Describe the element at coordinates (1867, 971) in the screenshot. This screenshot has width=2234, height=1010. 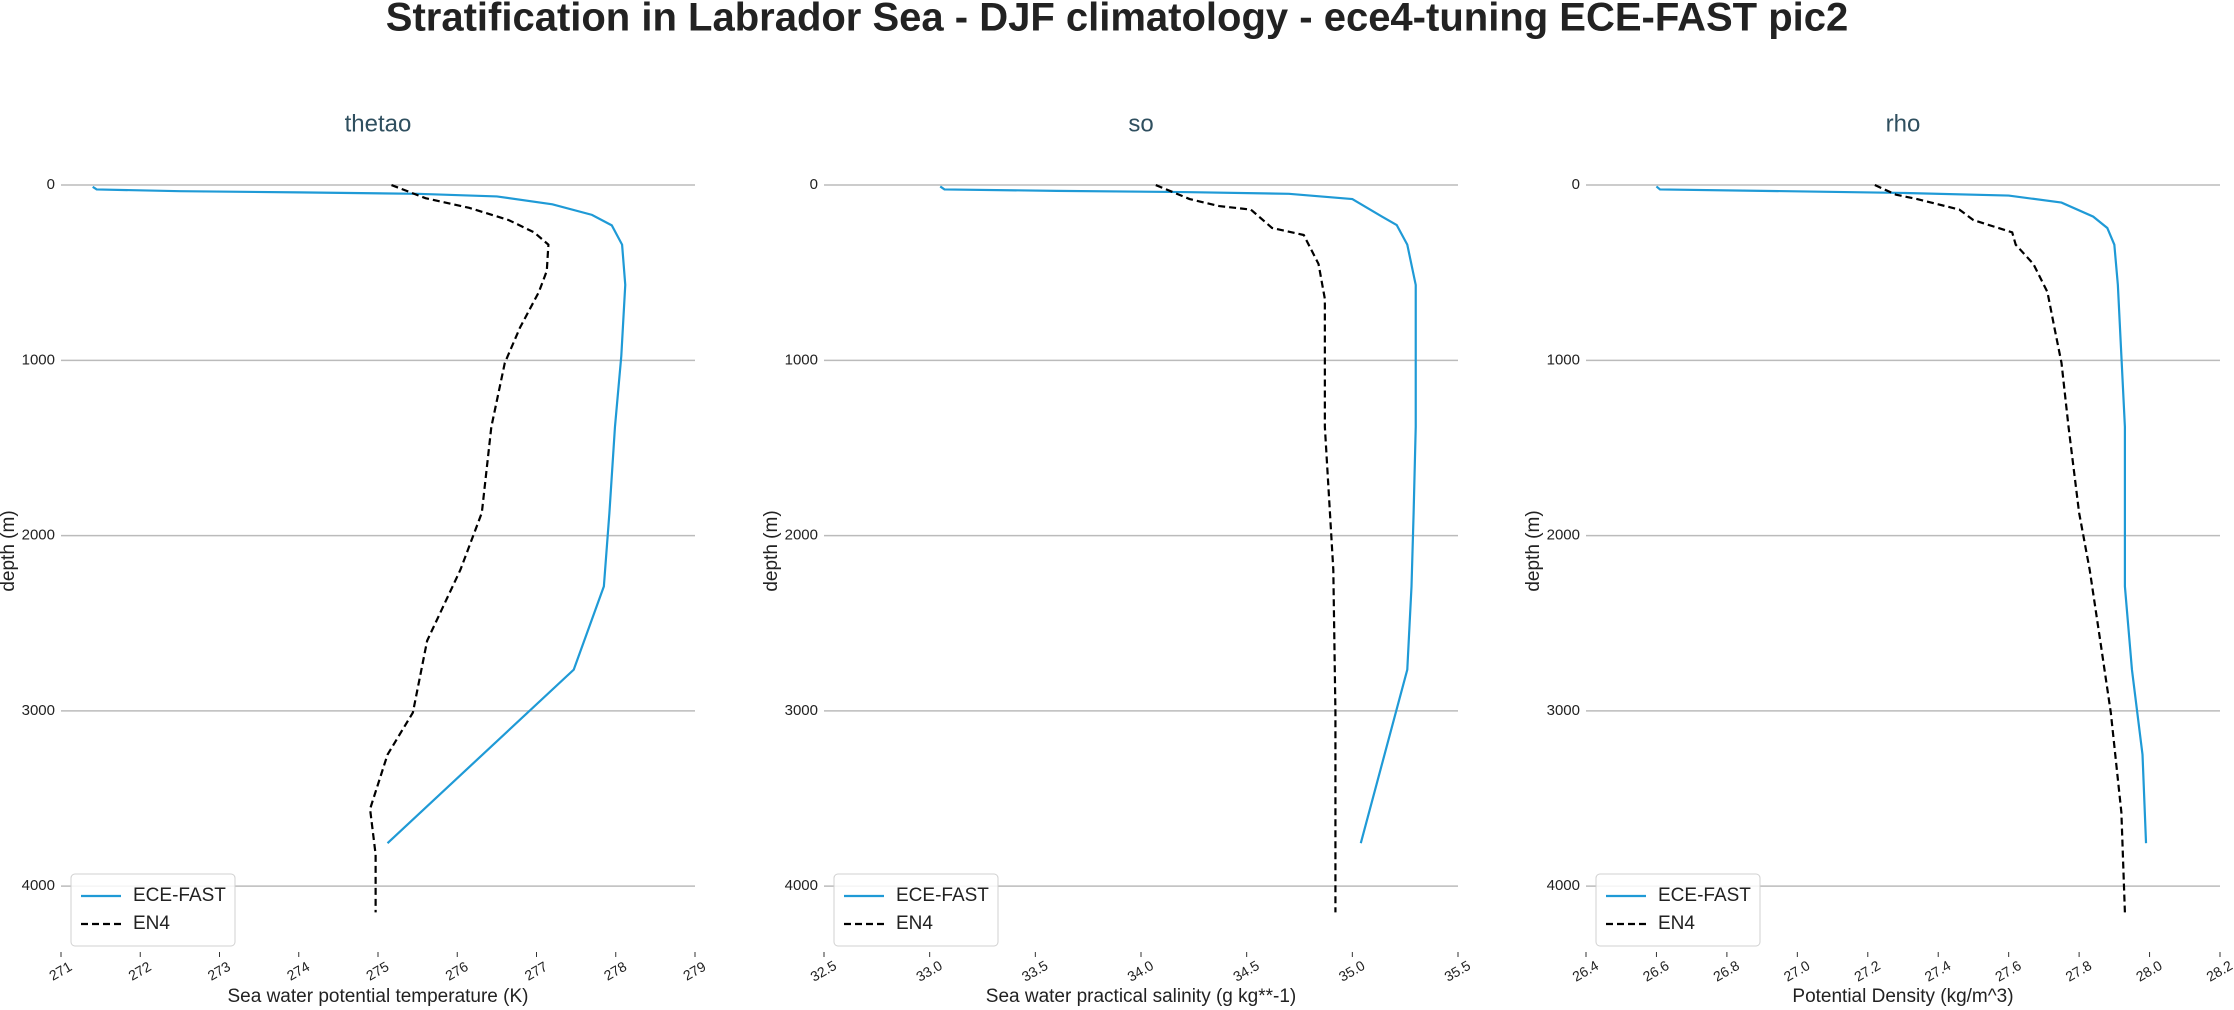
I see `x-tick-label: 27.2` at that location.